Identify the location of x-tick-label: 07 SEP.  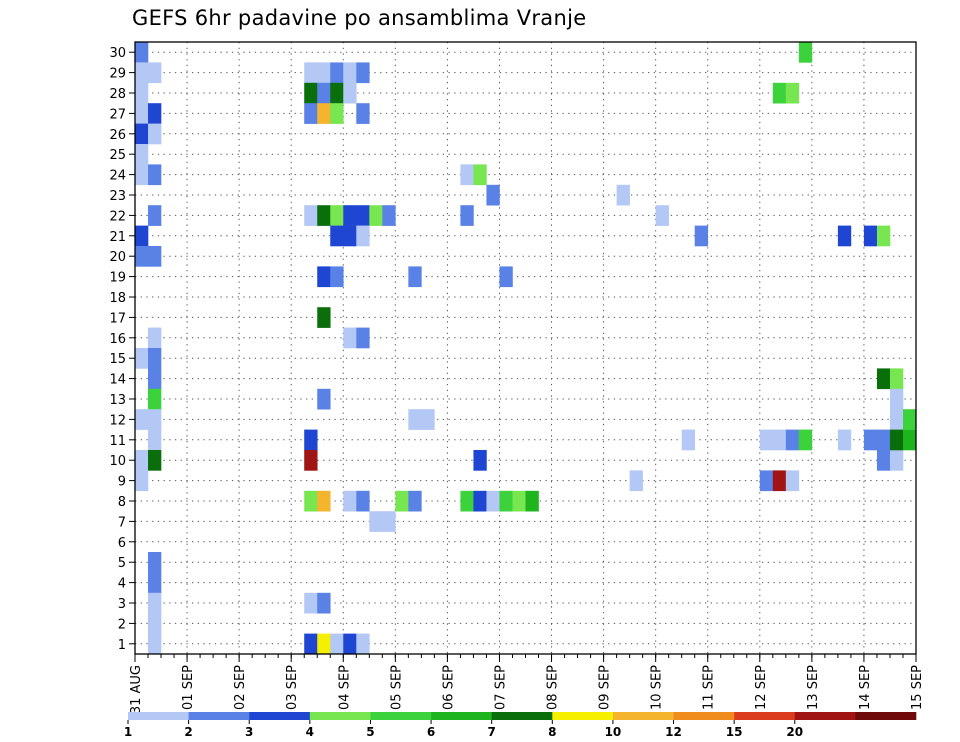
(500, 687).